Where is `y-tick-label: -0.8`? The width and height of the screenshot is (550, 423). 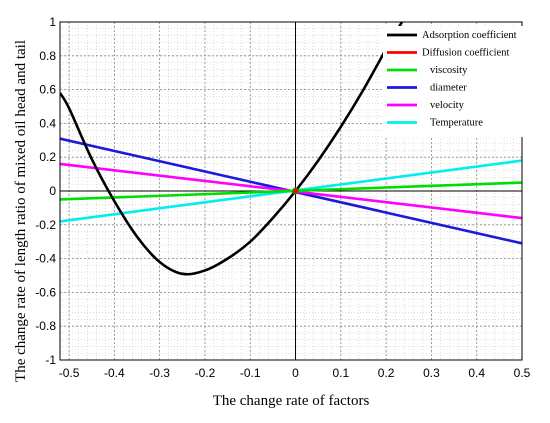
y-tick-label: -0.8 is located at coordinates (45, 326).